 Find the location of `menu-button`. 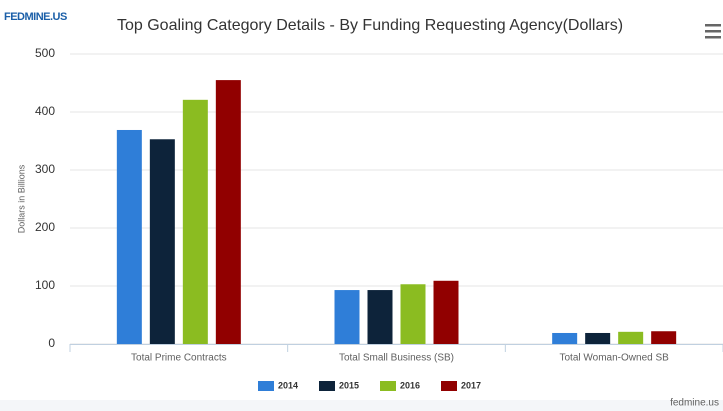

menu-button is located at coordinates (713, 31).